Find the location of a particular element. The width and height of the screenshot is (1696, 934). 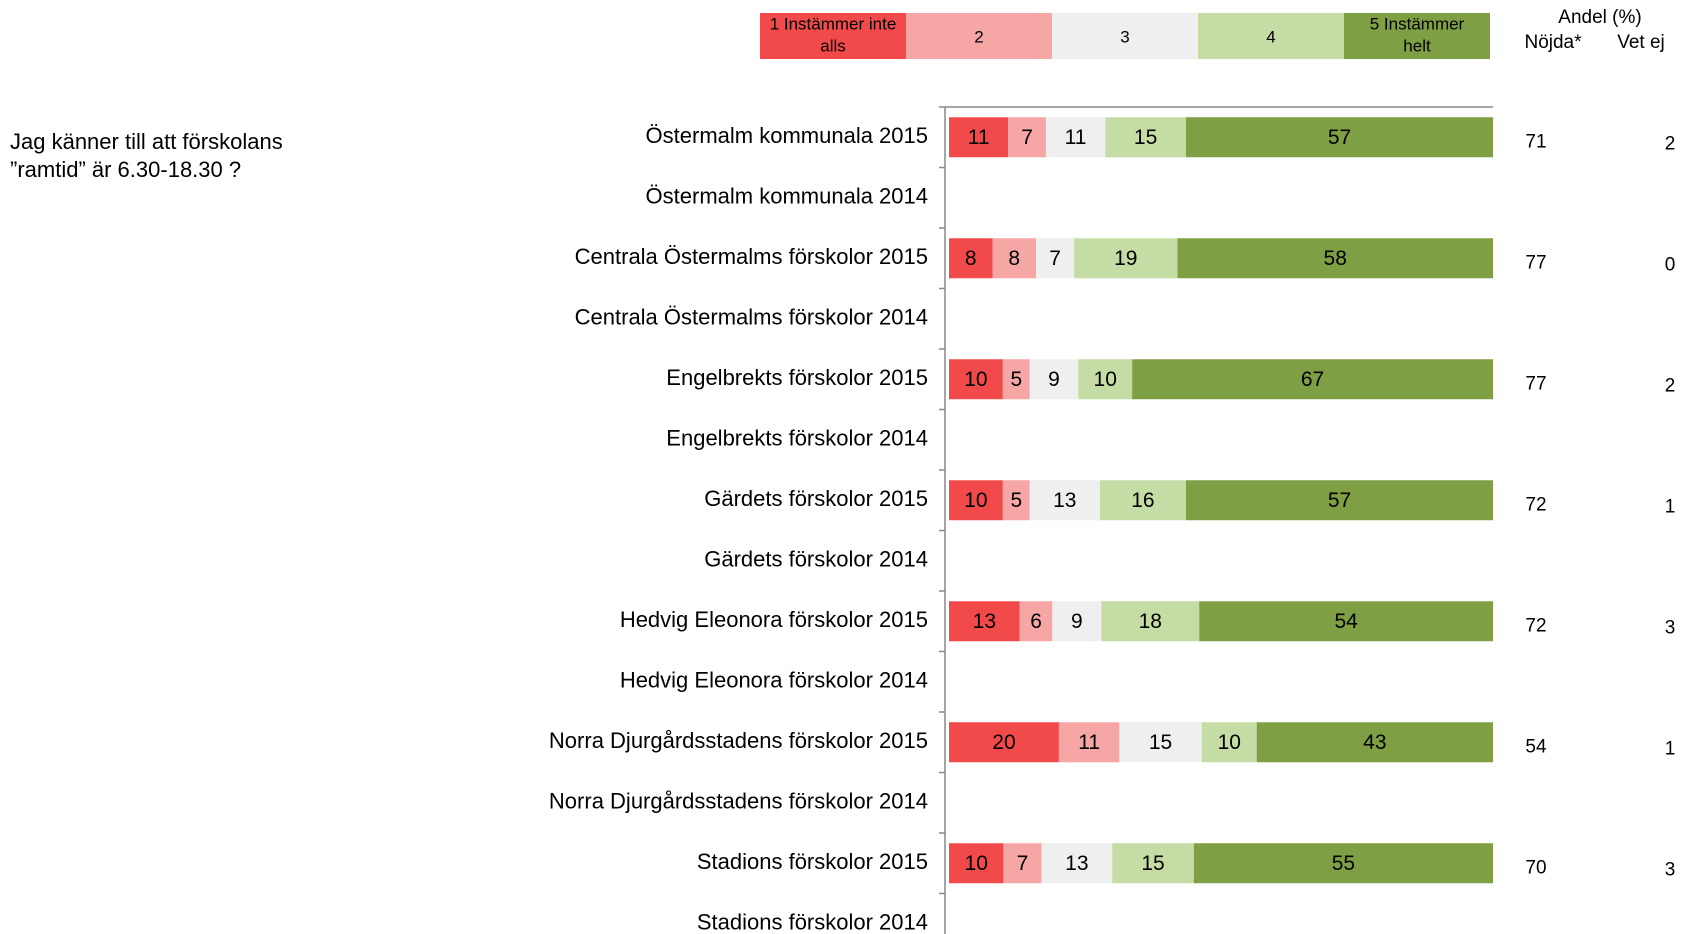

bar-segment-r5-s1 is located at coordinates (976, 379).